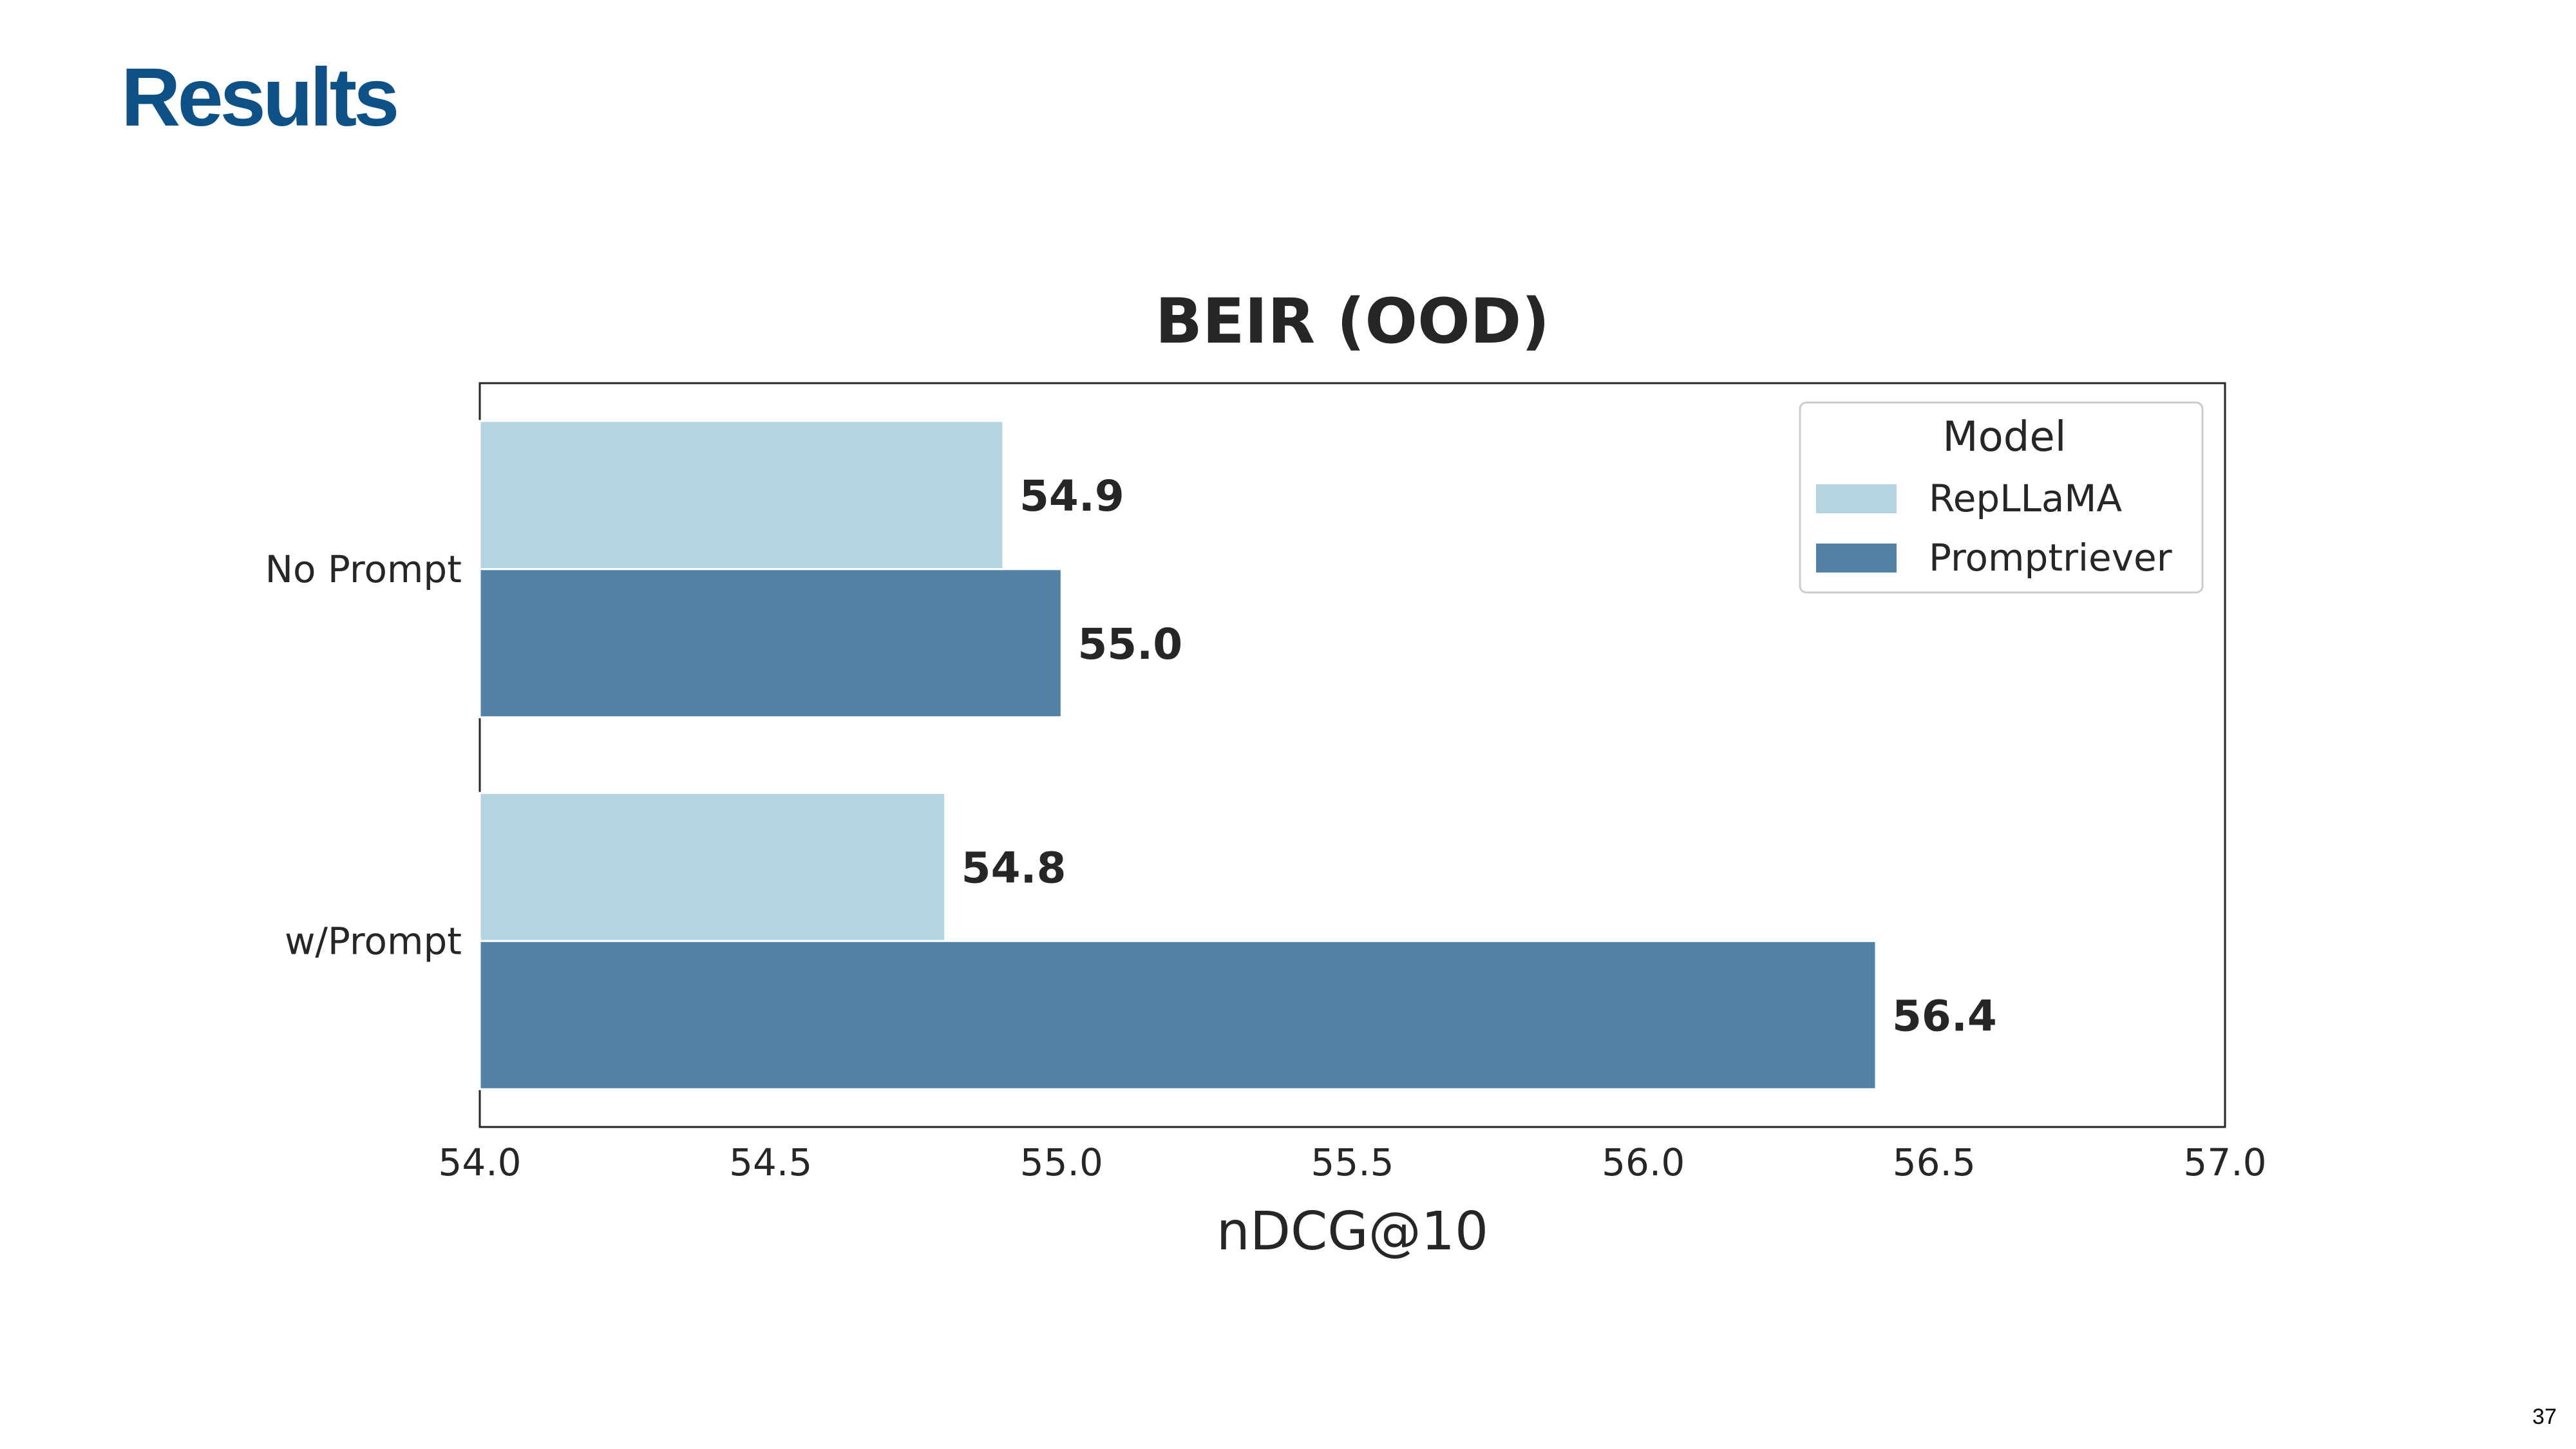  What do you see at coordinates (1643, 1162) in the screenshot?
I see `x-tick-label: 56.0` at bounding box center [1643, 1162].